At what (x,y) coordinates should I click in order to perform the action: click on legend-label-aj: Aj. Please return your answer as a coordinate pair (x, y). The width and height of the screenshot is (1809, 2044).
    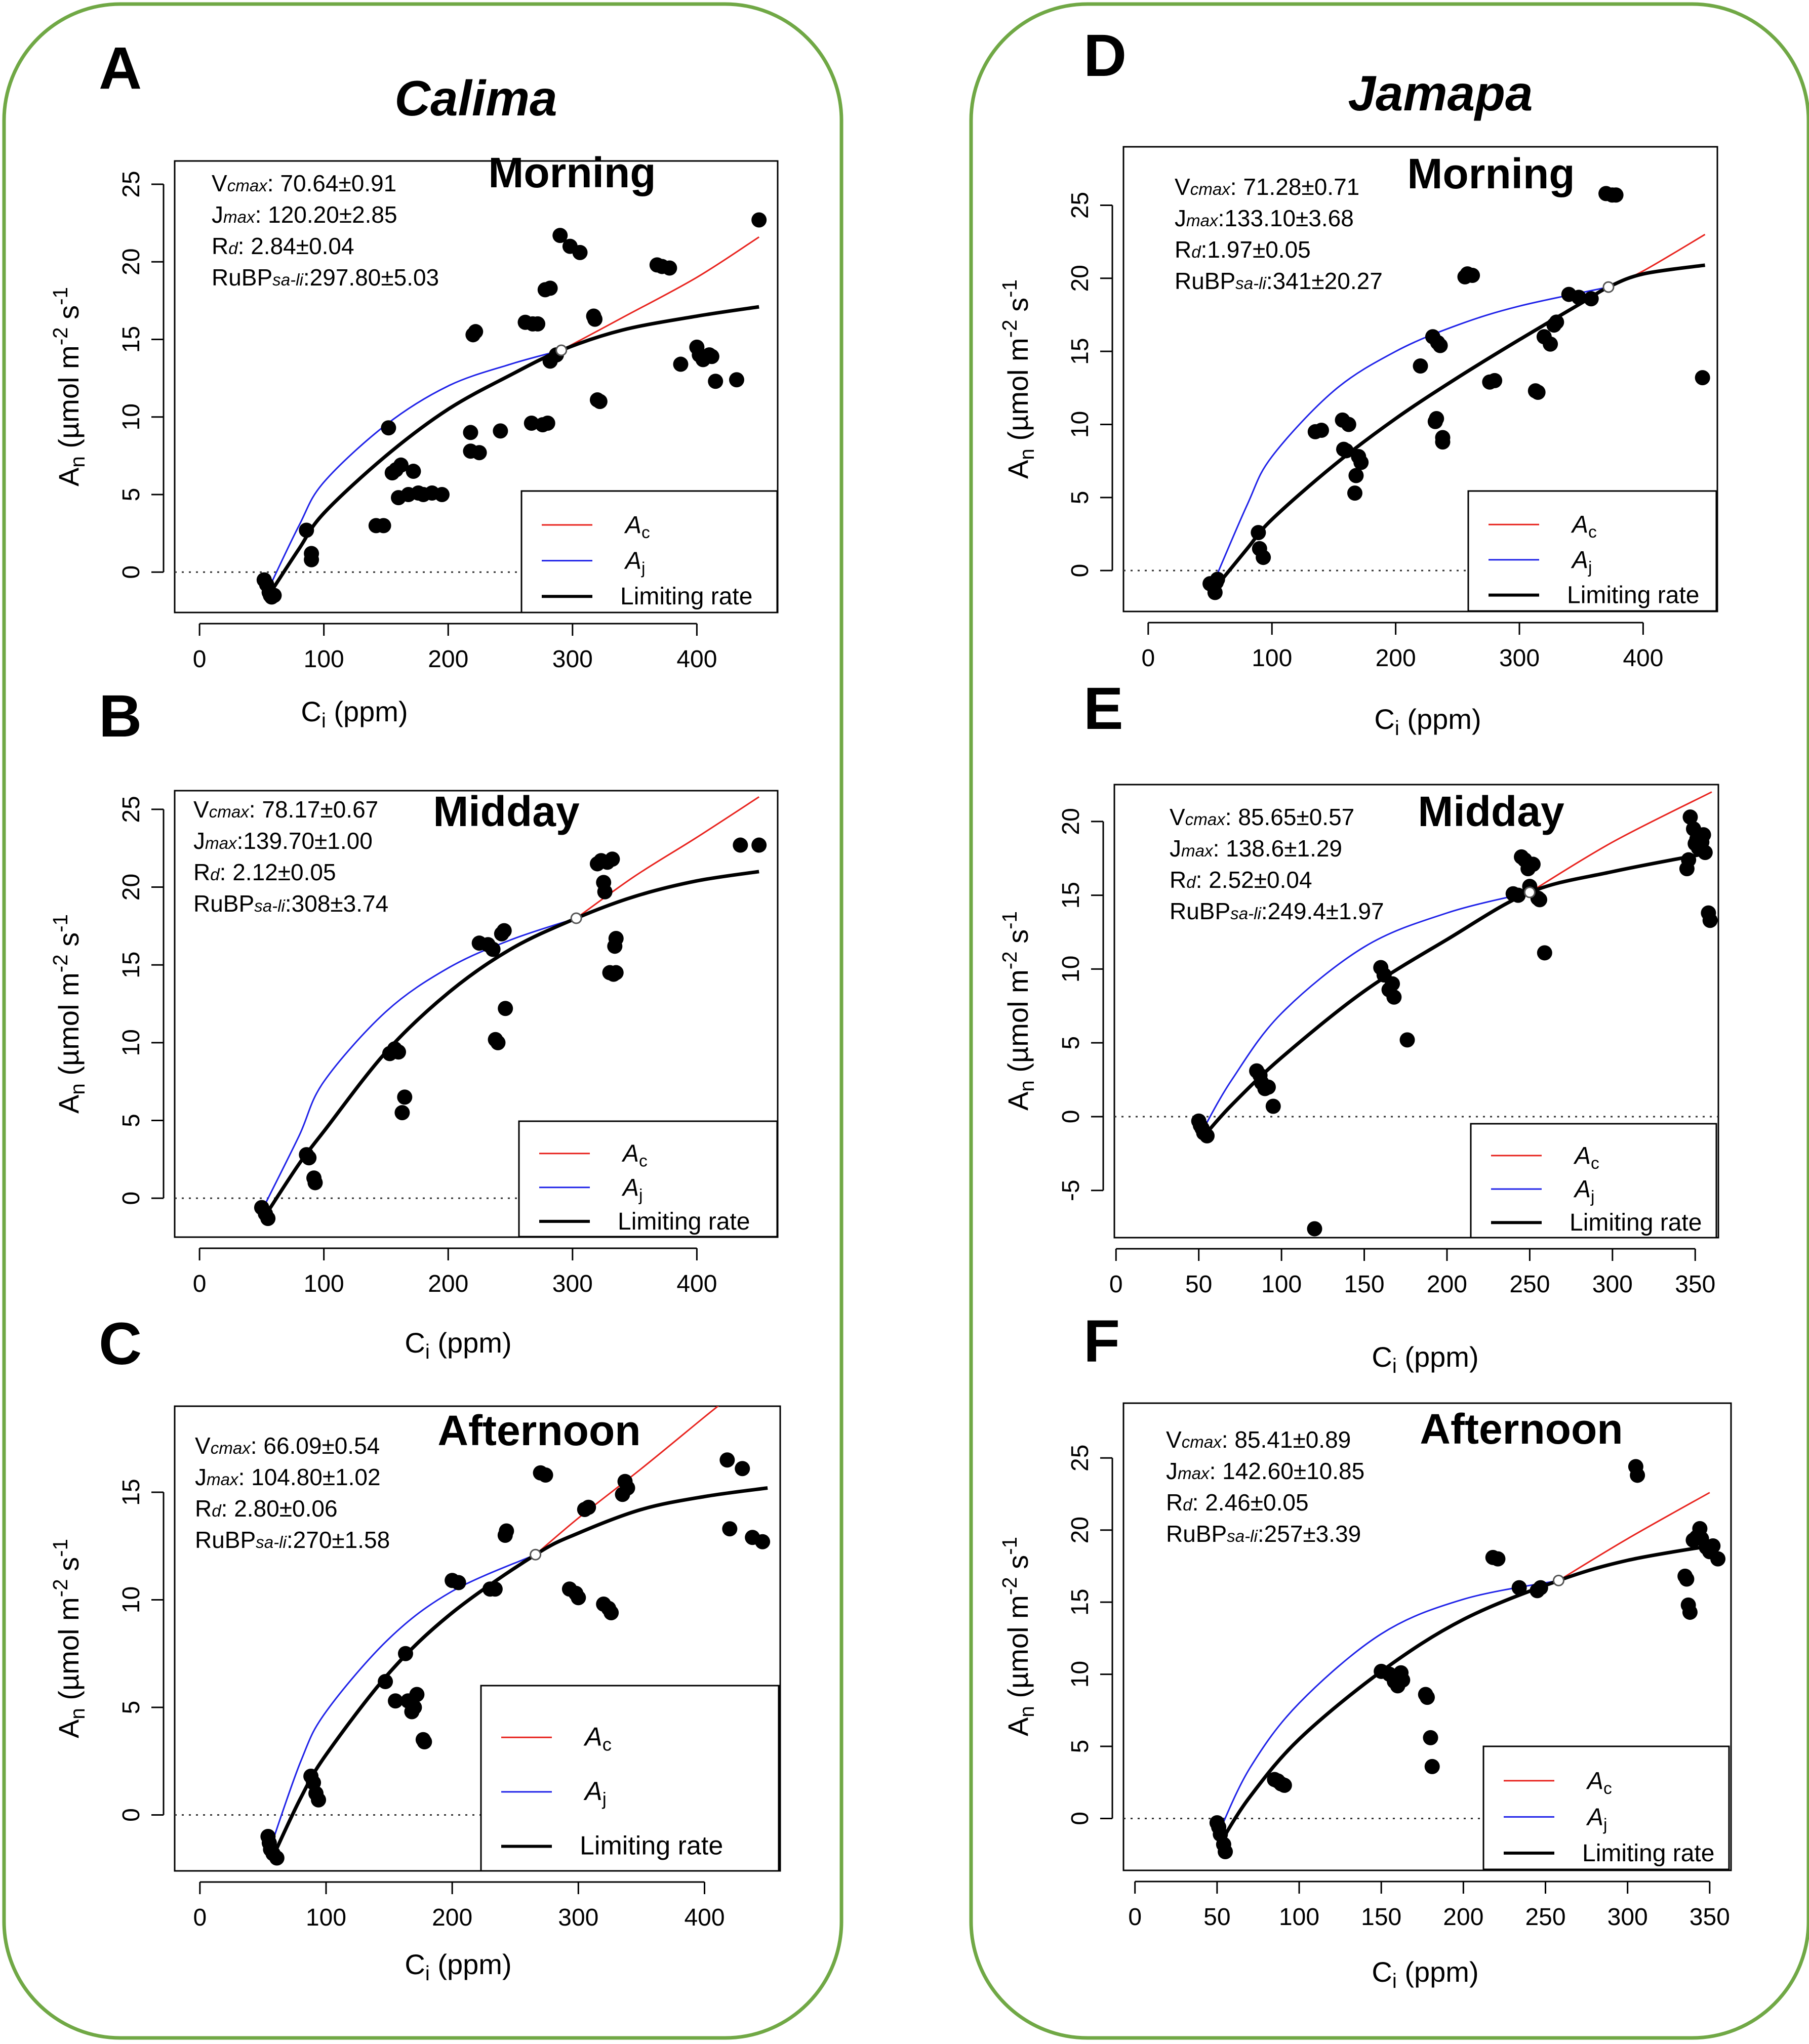
    Looking at the image, I should click on (1596, 1819).